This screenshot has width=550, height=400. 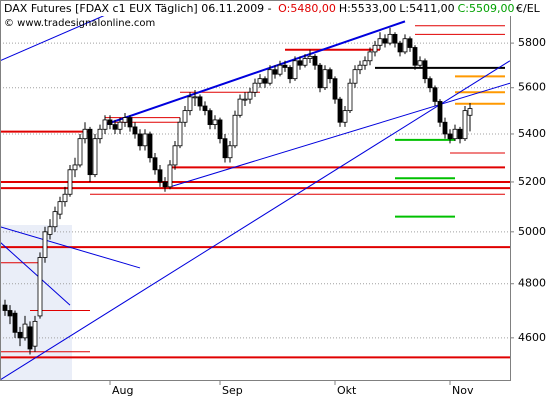 I want to click on ohlc-value: O:5480,00, so click(x=307, y=8).